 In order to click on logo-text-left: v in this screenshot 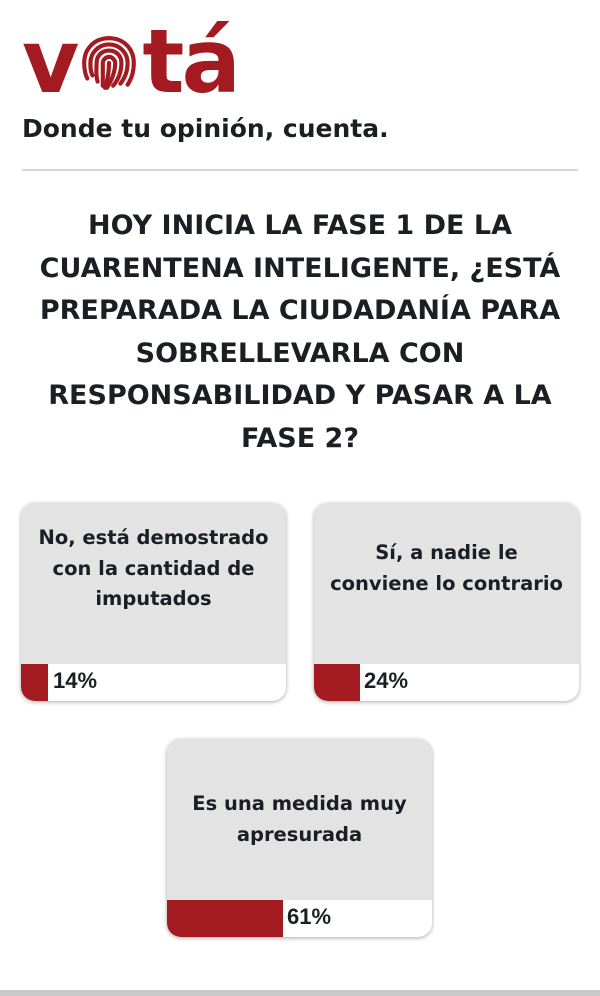, I will do `click(50, 61)`.